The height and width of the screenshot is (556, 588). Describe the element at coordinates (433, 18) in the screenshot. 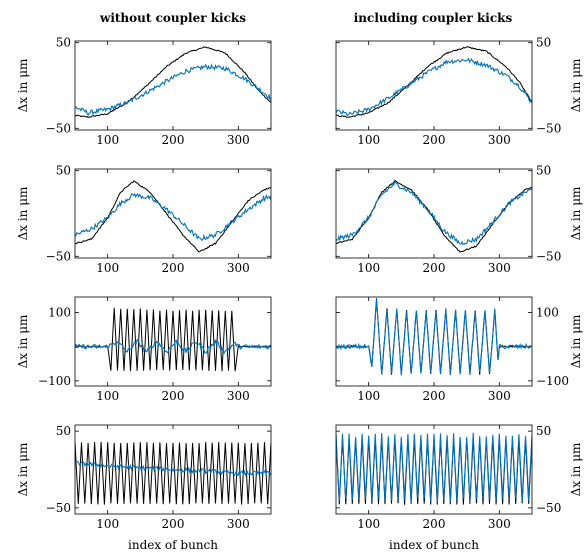

I see `column-title-right: including coupler kicks` at that location.